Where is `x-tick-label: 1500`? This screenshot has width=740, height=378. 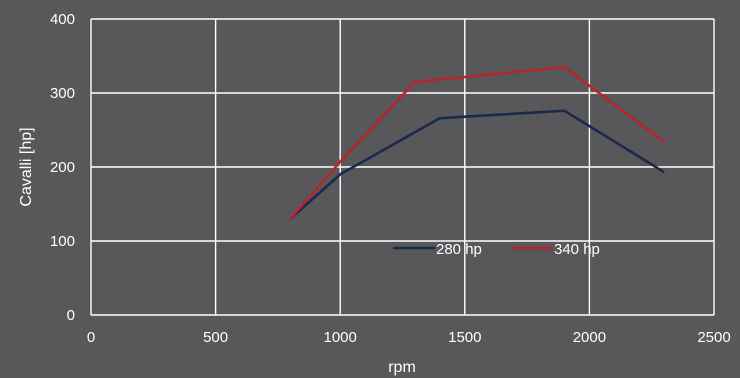
x-tick-label: 1500 is located at coordinates (464, 337).